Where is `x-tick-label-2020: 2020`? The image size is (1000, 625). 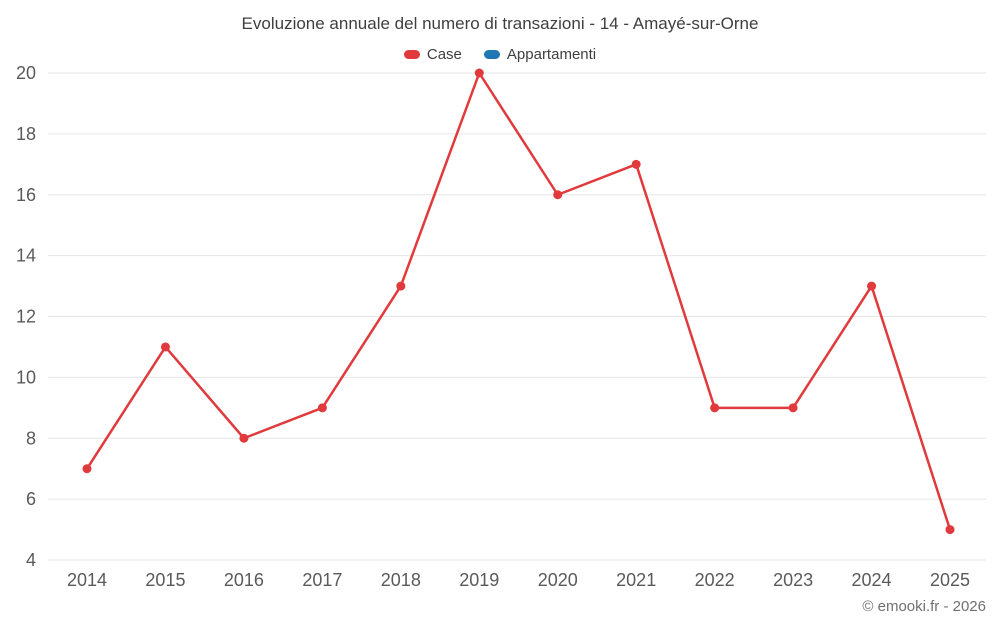
x-tick-label-2020: 2020 is located at coordinates (558, 580).